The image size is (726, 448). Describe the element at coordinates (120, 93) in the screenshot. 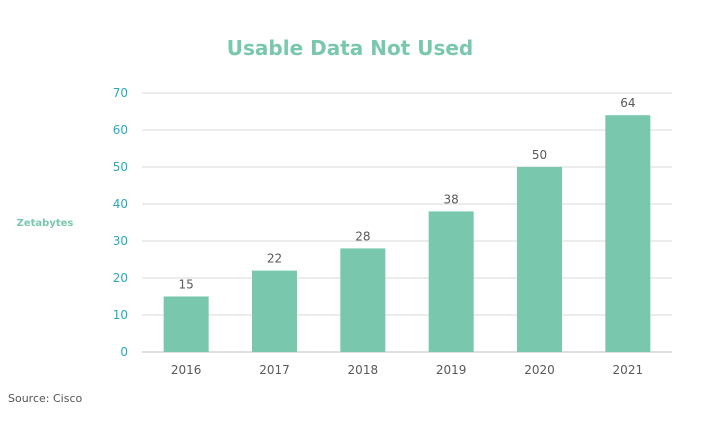

I see `y-tick-label: 70` at that location.